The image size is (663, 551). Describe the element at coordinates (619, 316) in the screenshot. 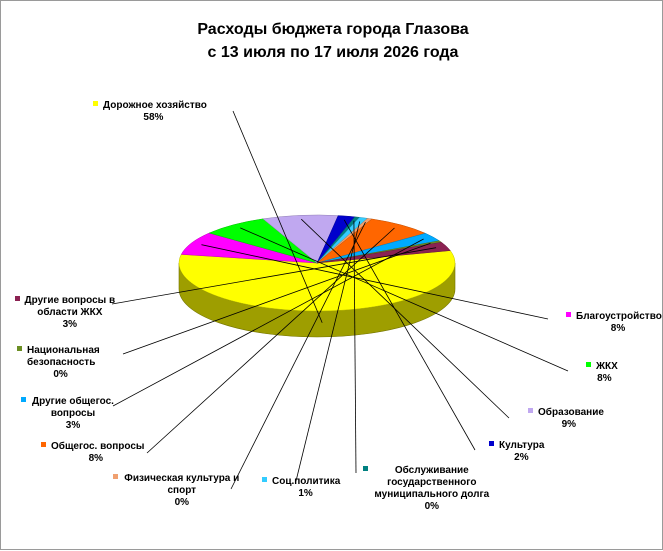

I see `slice-name-2: Благоустройство` at that location.